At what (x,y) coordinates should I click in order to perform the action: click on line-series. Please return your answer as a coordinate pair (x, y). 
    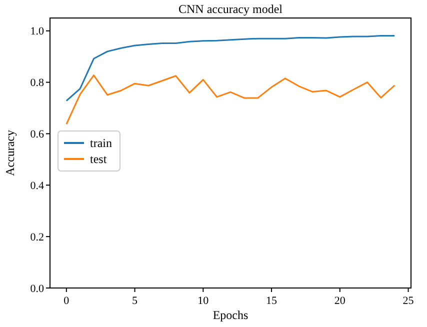
    Looking at the image, I should click on (231, 99).